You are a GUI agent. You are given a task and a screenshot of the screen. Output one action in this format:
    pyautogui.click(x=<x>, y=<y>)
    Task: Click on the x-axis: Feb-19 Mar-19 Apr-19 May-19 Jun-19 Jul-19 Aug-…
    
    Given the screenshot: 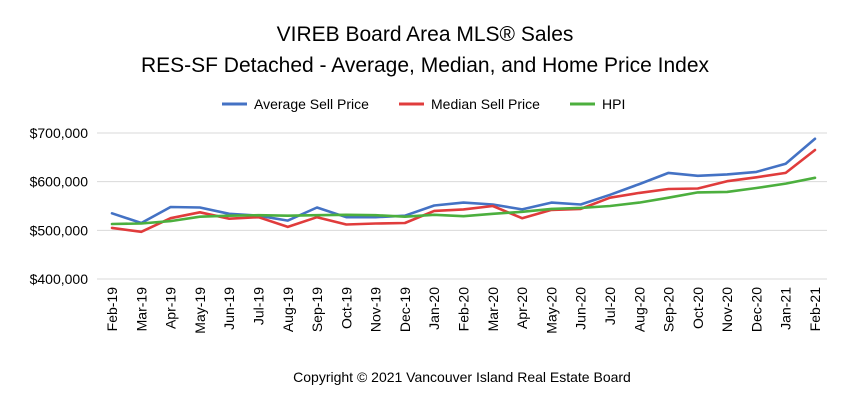 What is the action you would take?
    pyautogui.click(x=463, y=310)
    